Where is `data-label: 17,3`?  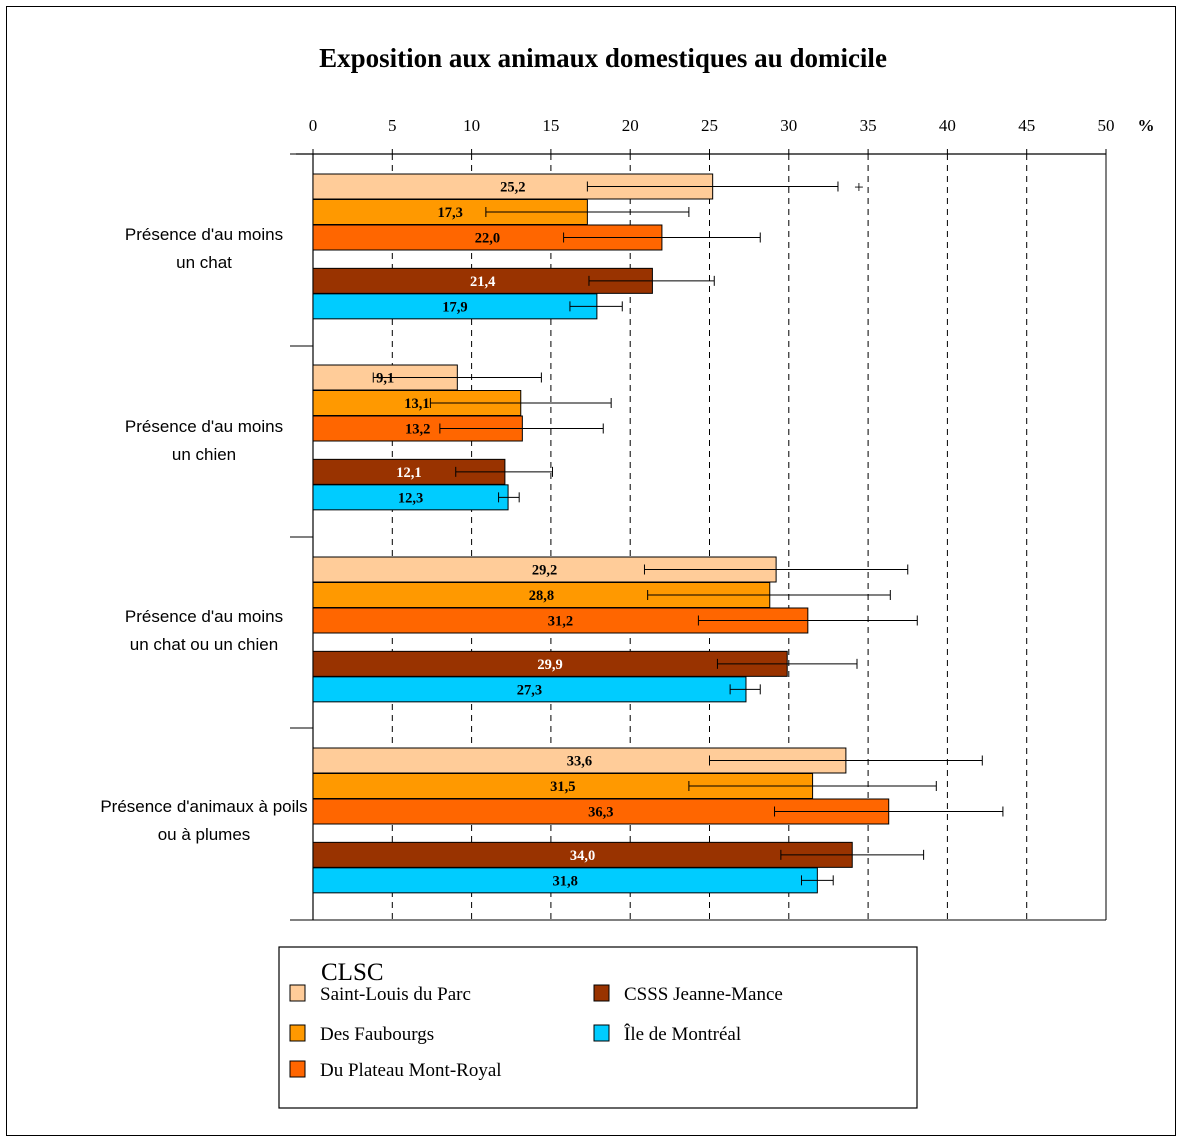 data-label: 17,3 is located at coordinates (450, 213).